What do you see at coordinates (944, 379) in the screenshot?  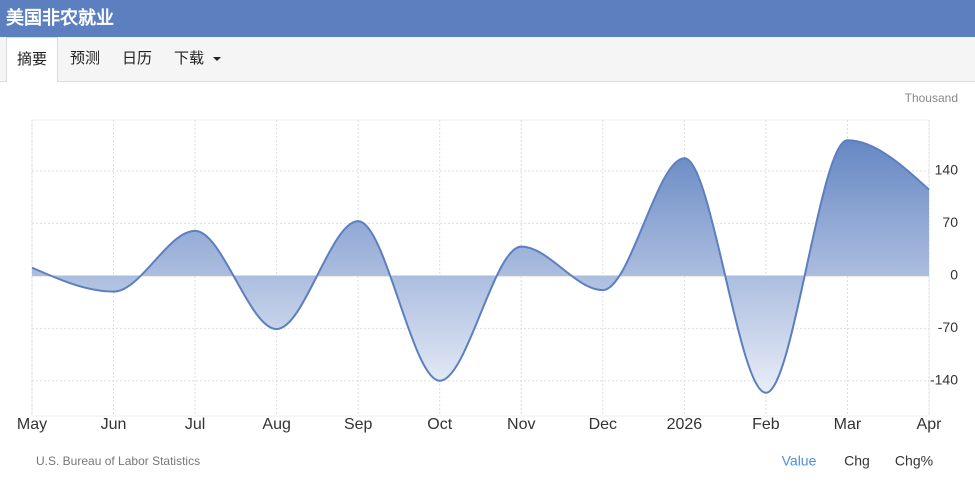 I see `y-tick-label: -140` at bounding box center [944, 379].